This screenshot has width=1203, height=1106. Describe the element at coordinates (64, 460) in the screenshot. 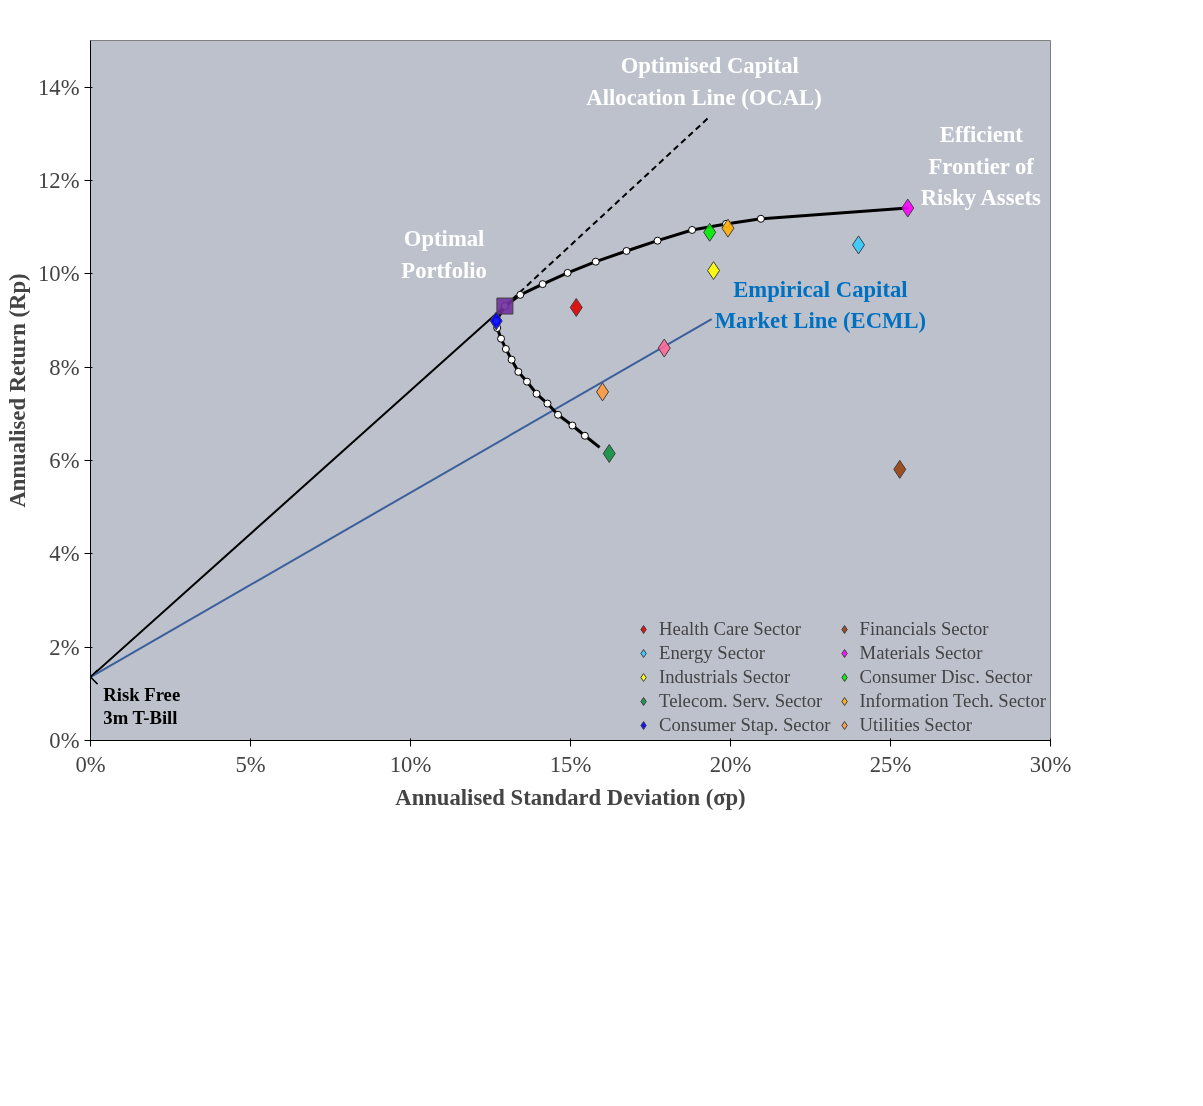

I see `y-tick-label: 6%` at that location.